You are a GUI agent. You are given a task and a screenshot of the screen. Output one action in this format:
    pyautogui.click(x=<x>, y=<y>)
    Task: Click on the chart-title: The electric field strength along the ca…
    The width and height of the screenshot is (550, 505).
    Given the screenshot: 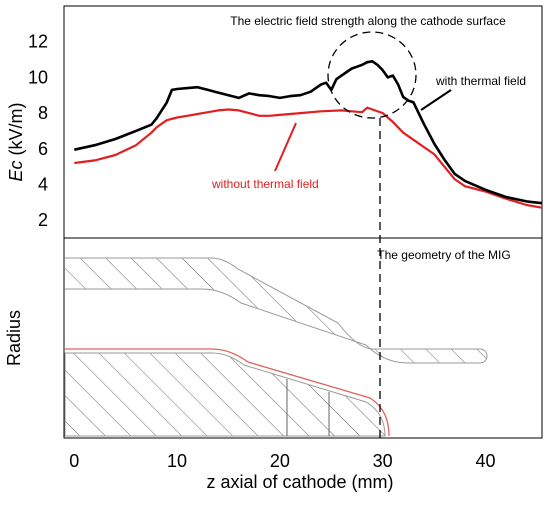 What is the action you would take?
    pyautogui.click(x=368, y=21)
    